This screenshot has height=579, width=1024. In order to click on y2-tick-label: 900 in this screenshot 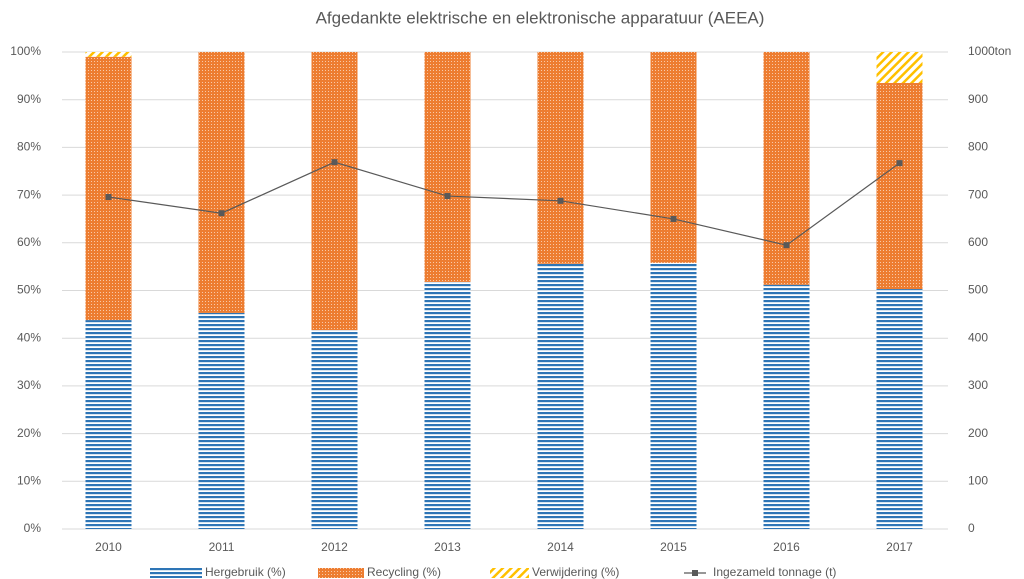, I will do `click(978, 99)`.